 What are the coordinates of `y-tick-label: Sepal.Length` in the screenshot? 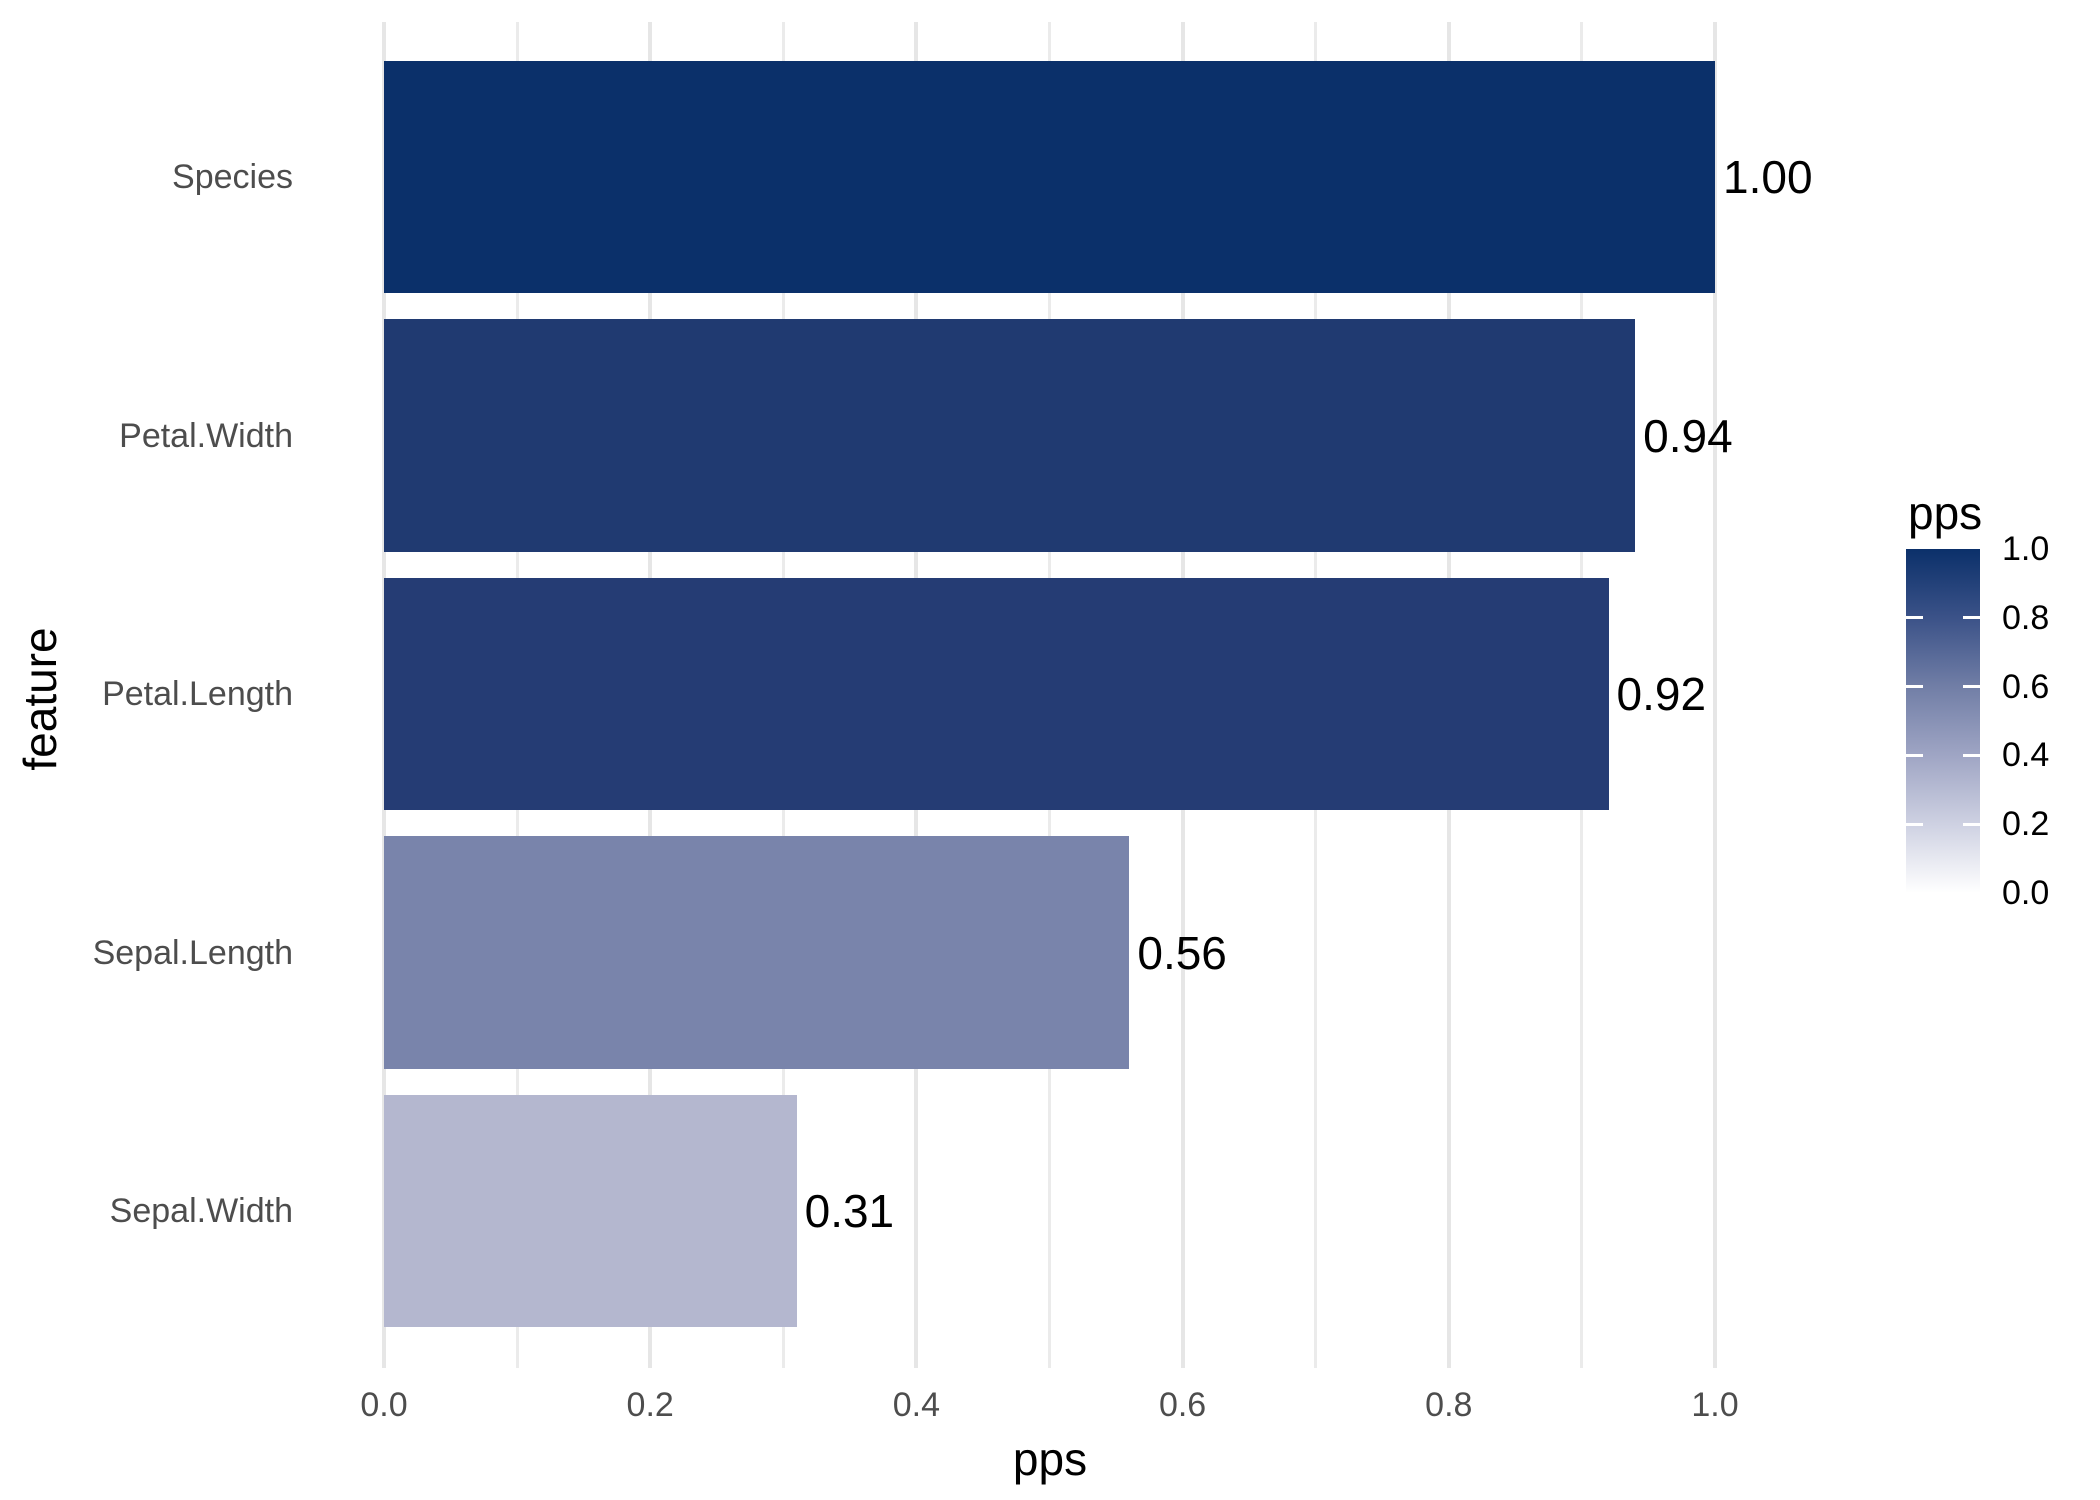 It's located at (192, 952).